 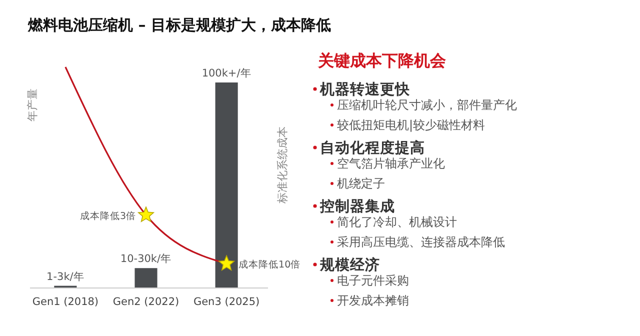 What do you see at coordinates (108, 216) in the screenshot?
I see `annotation: 成本降低3倍` at bounding box center [108, 216].